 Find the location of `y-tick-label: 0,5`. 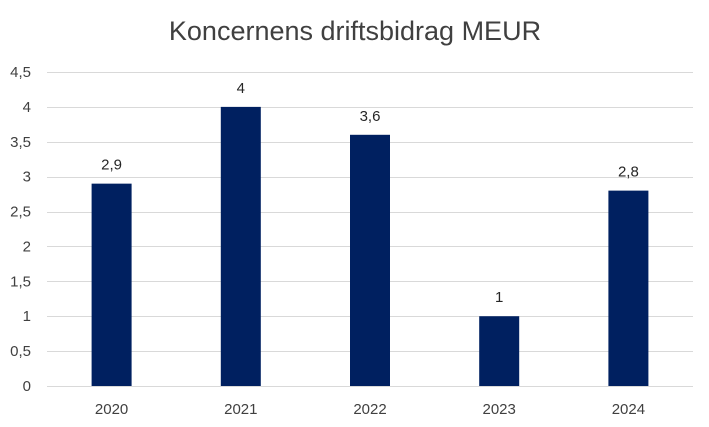

y-tick-label: 0,5 is located at coordinates (20, 351).